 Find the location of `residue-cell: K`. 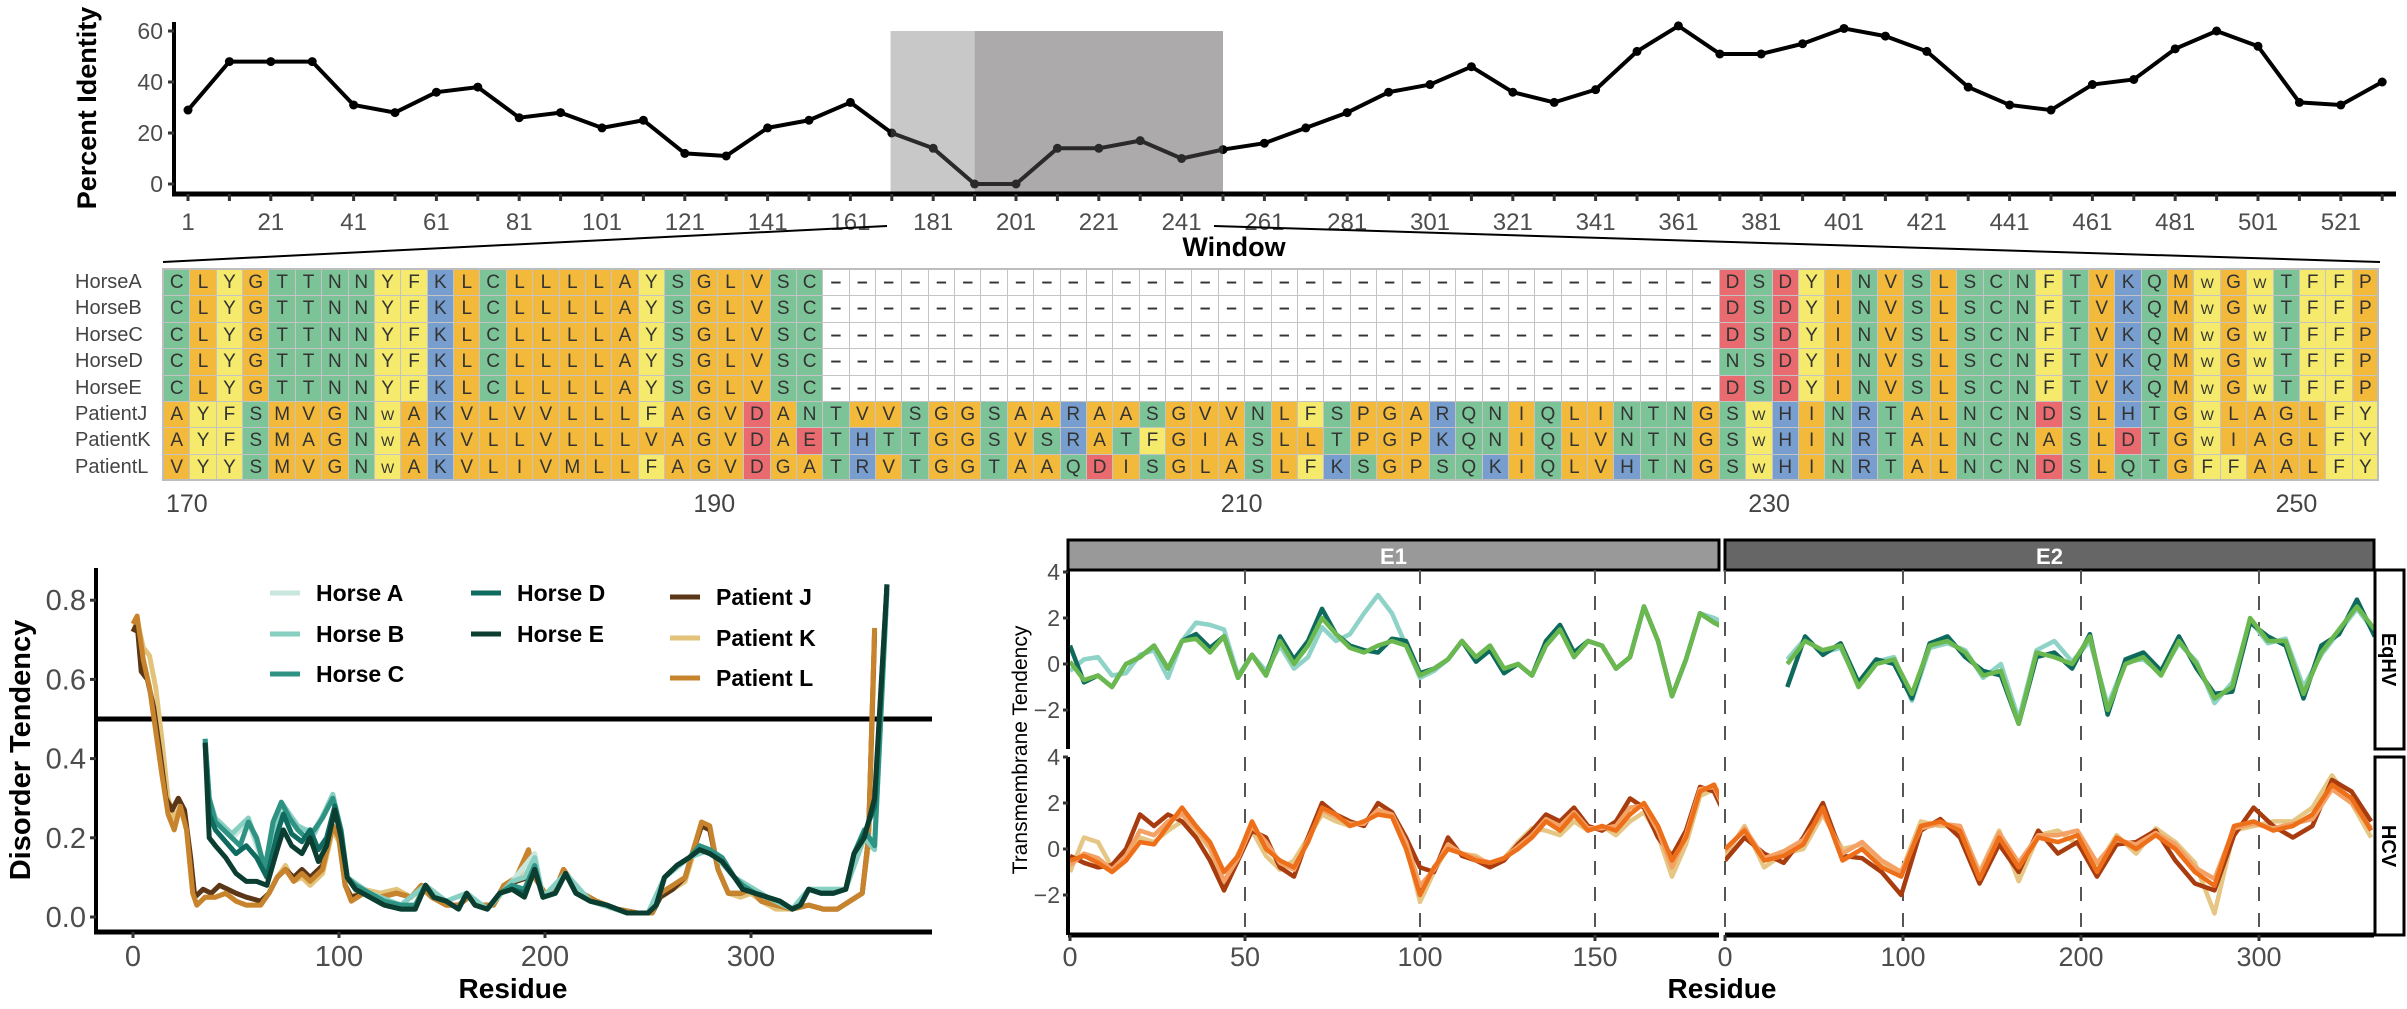

residue-cell: K is located at coordinates (440, 283).